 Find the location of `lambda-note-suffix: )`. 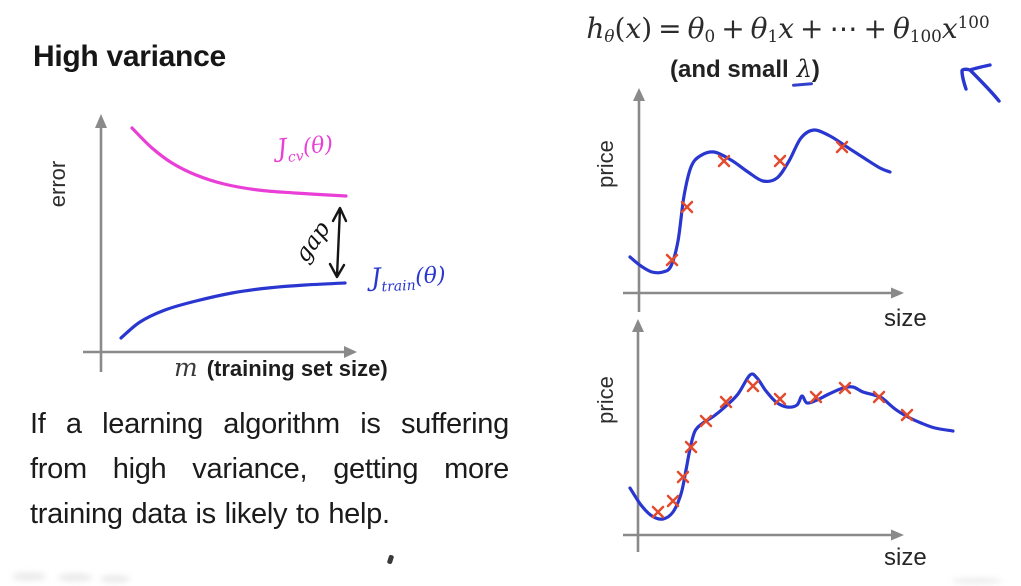

lambda-note-suffix: ) is located at coordinates (815, 69).